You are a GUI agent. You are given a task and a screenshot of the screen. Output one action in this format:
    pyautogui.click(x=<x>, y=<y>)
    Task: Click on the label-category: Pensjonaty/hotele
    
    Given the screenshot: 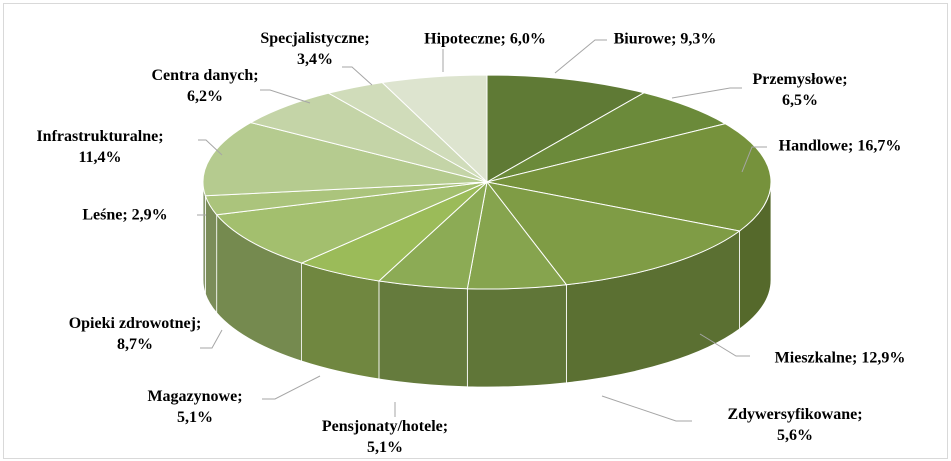 What is the action you would take?
    pyautogui.click(x=382, y=426)
    